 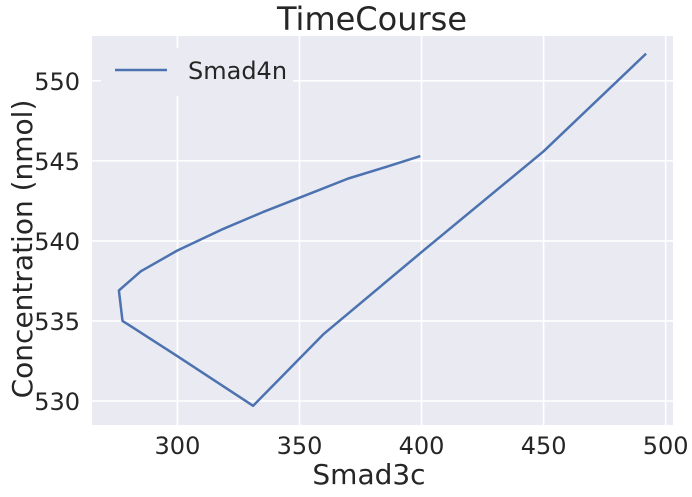 What do you see at coordinates (57, 82) in the screenshot?
I see `y-tick-label: 550` at bounding box center [57, 82].